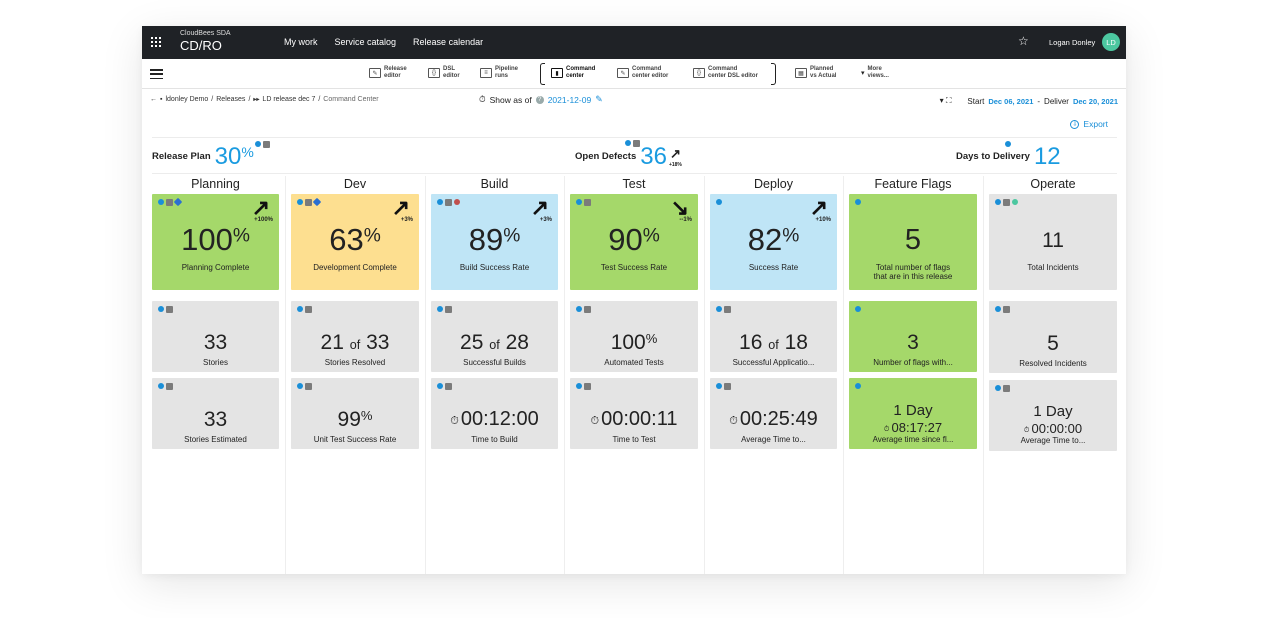 Image resolution: width=1268 pixels, height=618 pixels. I want to click on breadcrumb-releases: Releases, so click(231, 99).